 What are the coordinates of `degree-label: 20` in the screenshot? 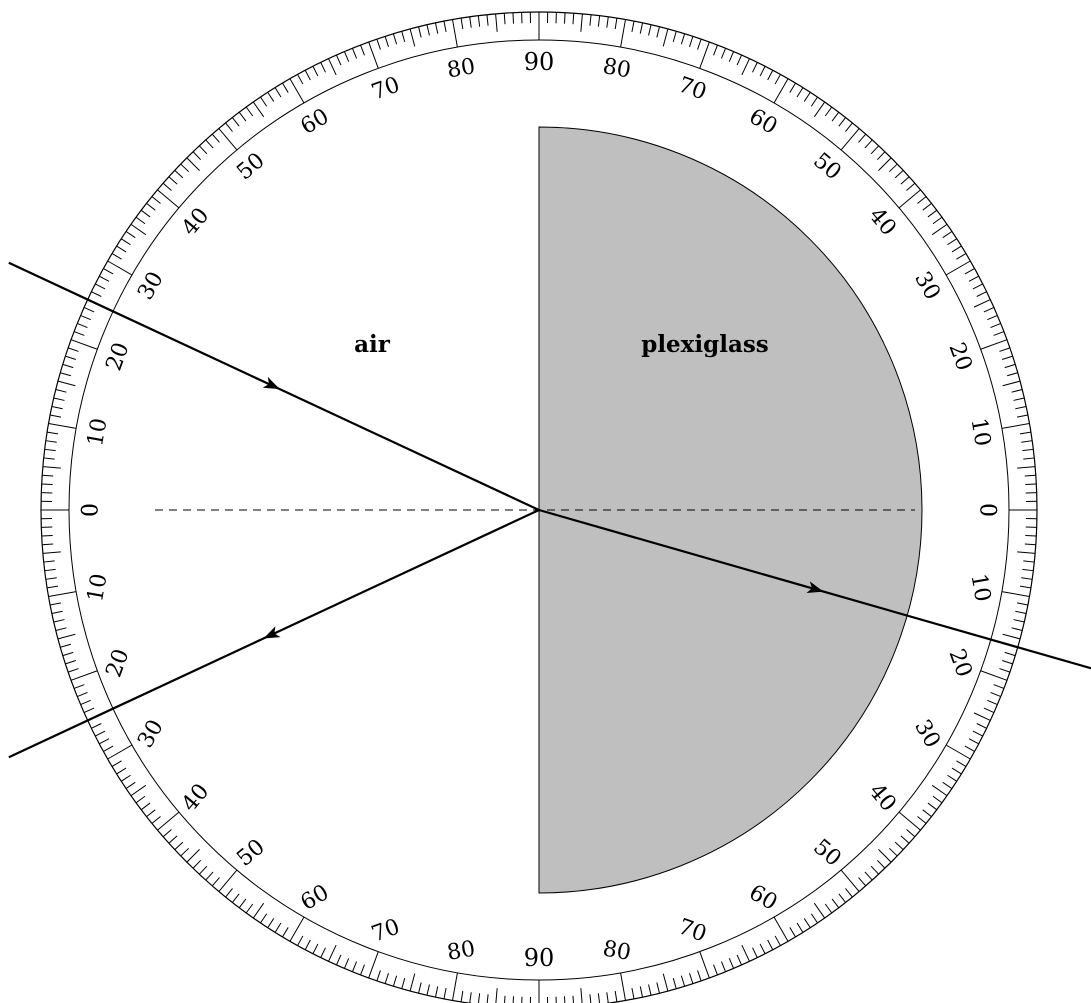 It's located at (959, 663).